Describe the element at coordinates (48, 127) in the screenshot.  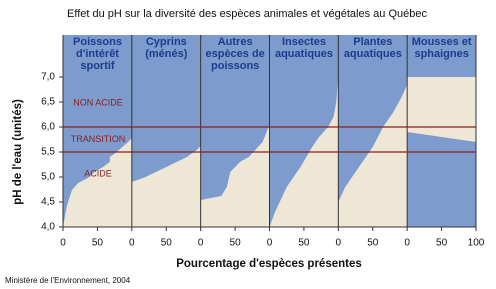
I see `y-tick-label: 6,0` at that location.